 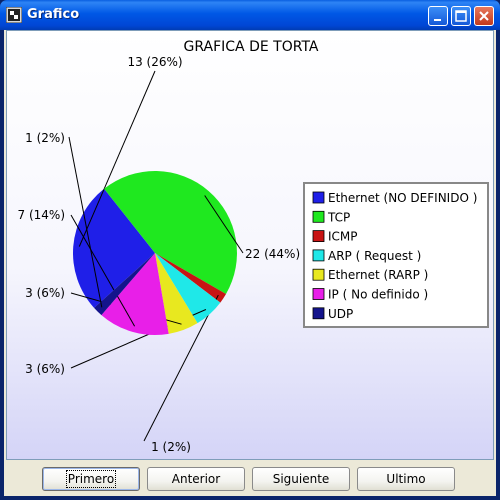 I want to click on first-button: Primero, so click(x=91, y=479).